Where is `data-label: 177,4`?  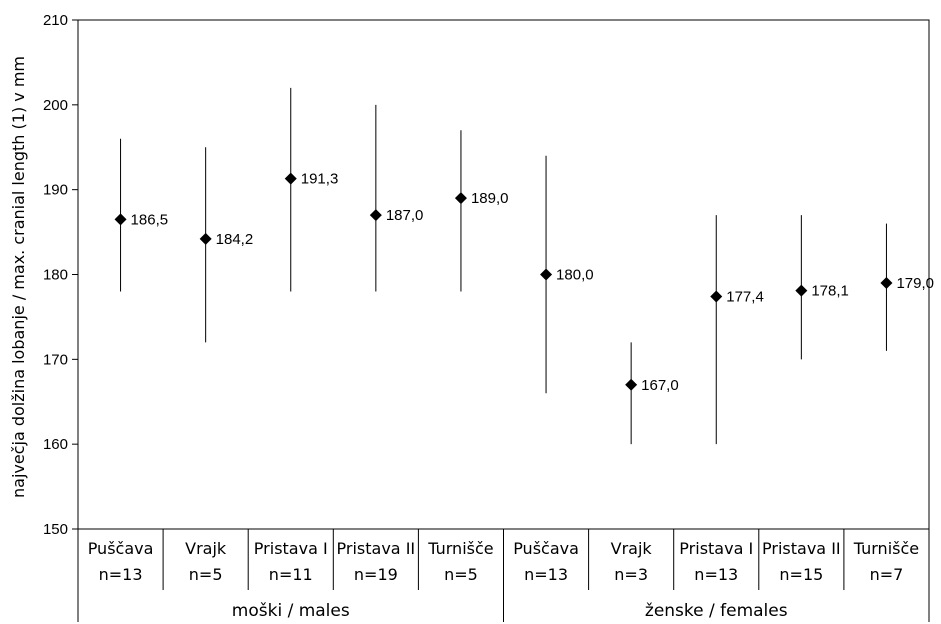 data-label: 177,4 is located at coordinates (745, 297).